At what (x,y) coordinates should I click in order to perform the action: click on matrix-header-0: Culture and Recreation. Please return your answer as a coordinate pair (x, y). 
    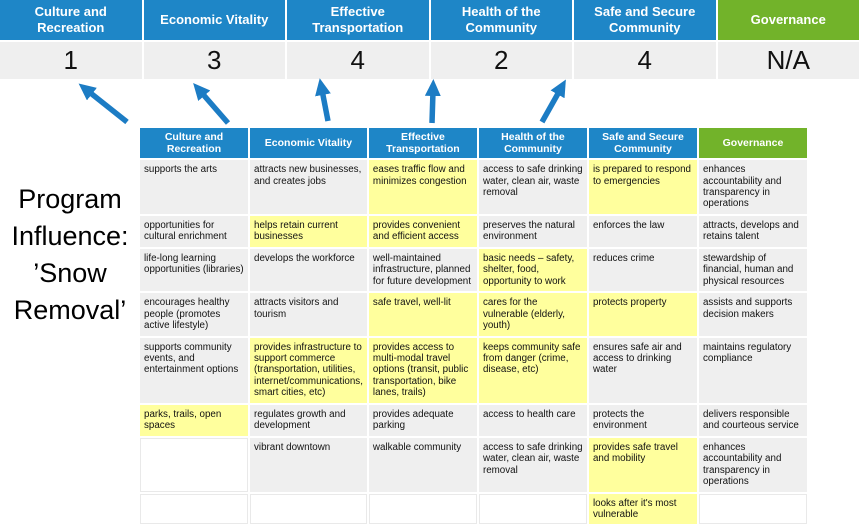
    Looking at the image, I should click on (194, 143).